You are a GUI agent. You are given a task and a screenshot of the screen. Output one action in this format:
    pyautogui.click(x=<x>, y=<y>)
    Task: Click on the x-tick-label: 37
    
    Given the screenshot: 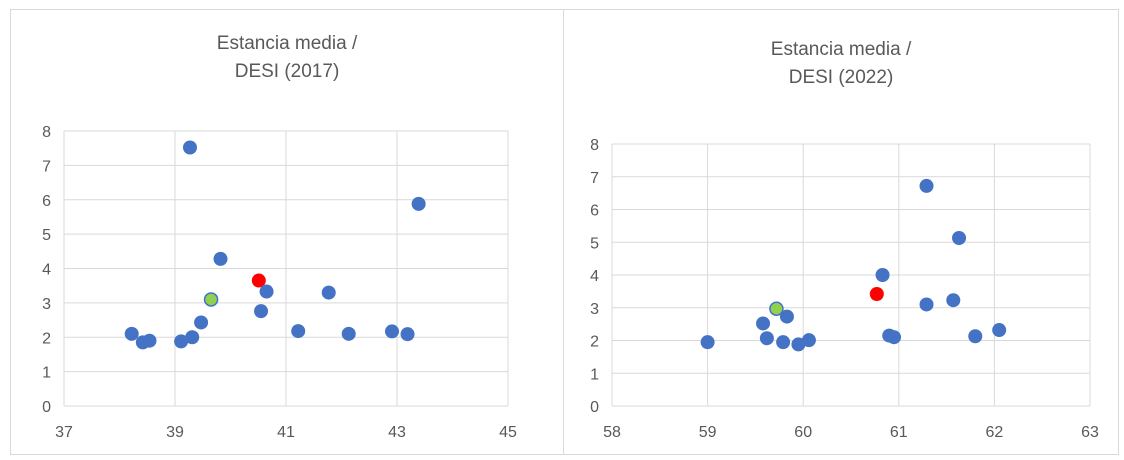 What is the action you would take?
    pyautogui.click(x=64, y=432)
    